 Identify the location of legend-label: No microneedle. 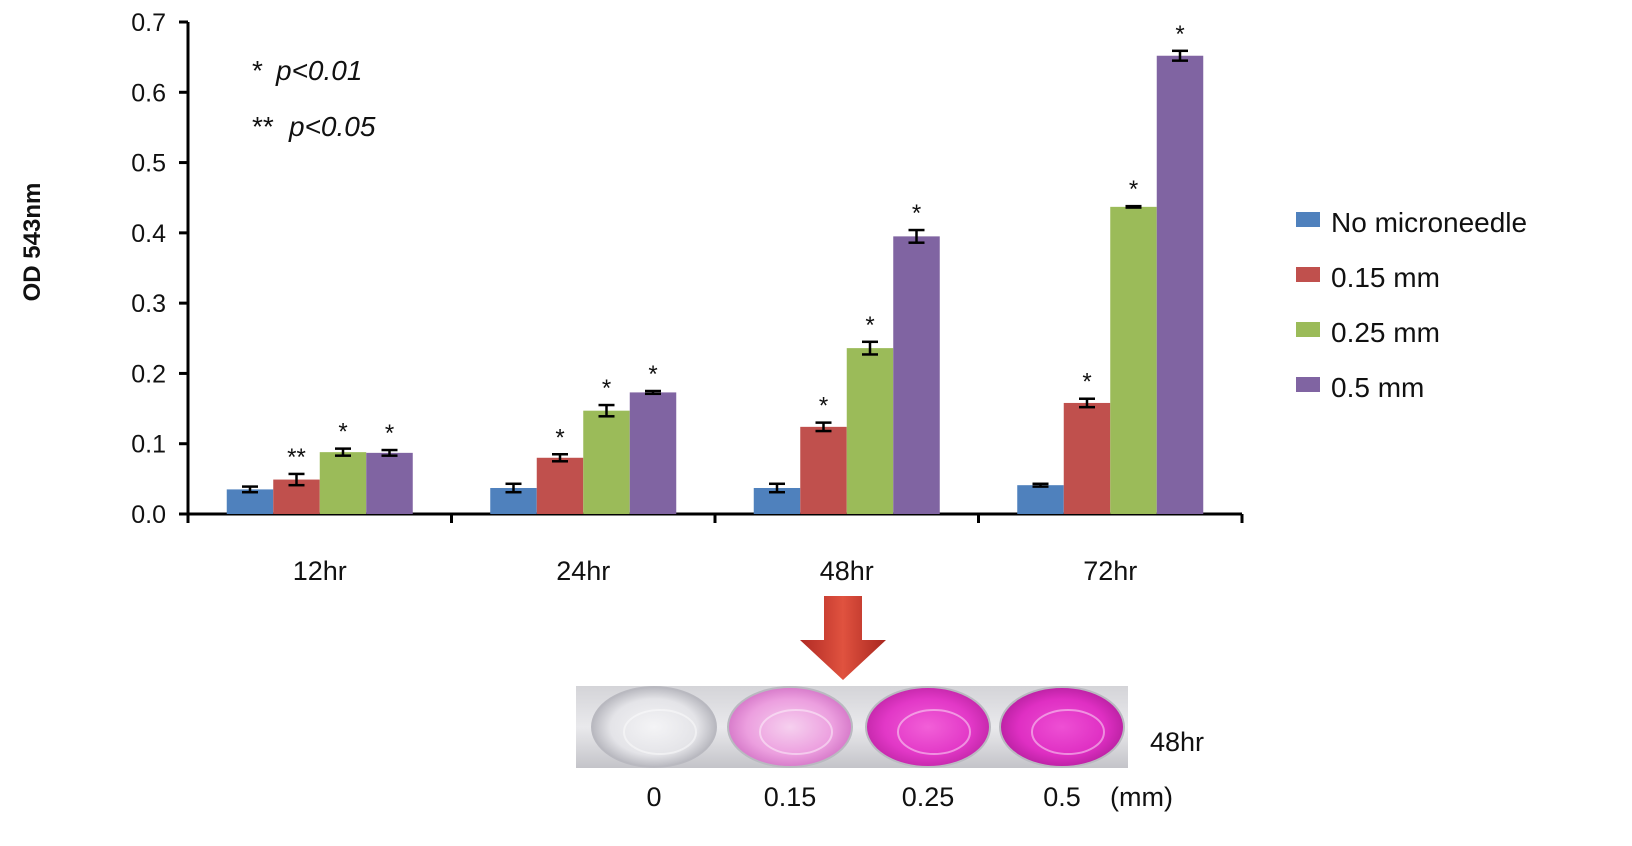
(1429, 222).